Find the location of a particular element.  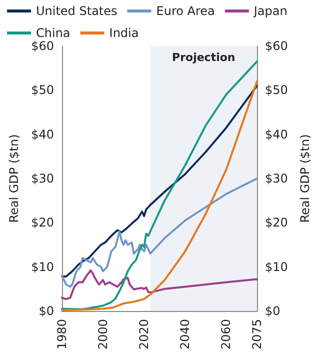

band-label: Projection is located at coordinates (204, 57).